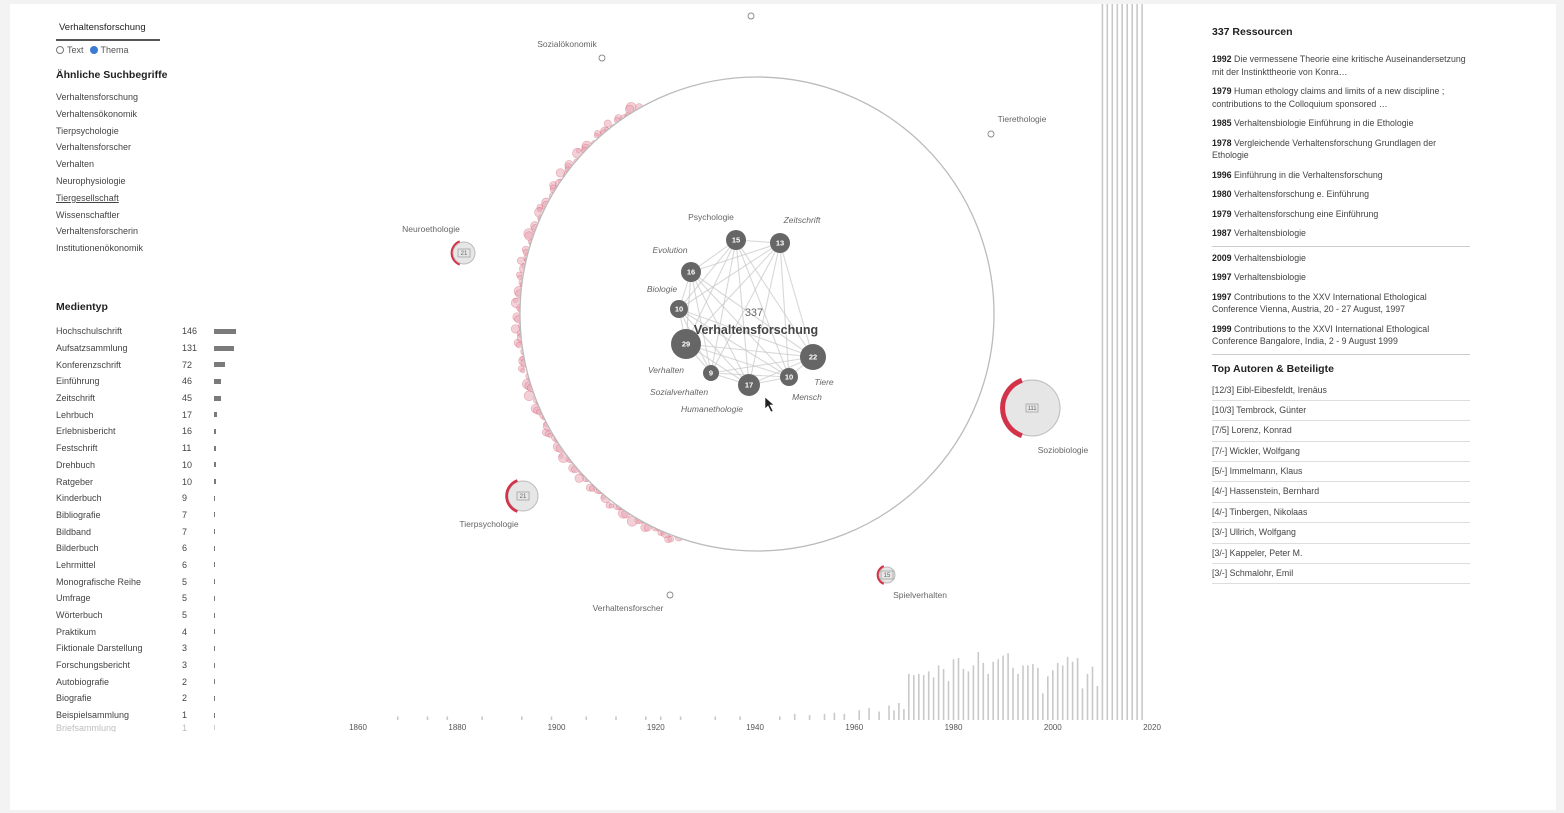 The height and width of the screenshot is (813, 1564). What do you see at coordinates (156, 448) in the screenshot?
I see `media-type-row: Festschrift 11` at bounding box center [156, 448].